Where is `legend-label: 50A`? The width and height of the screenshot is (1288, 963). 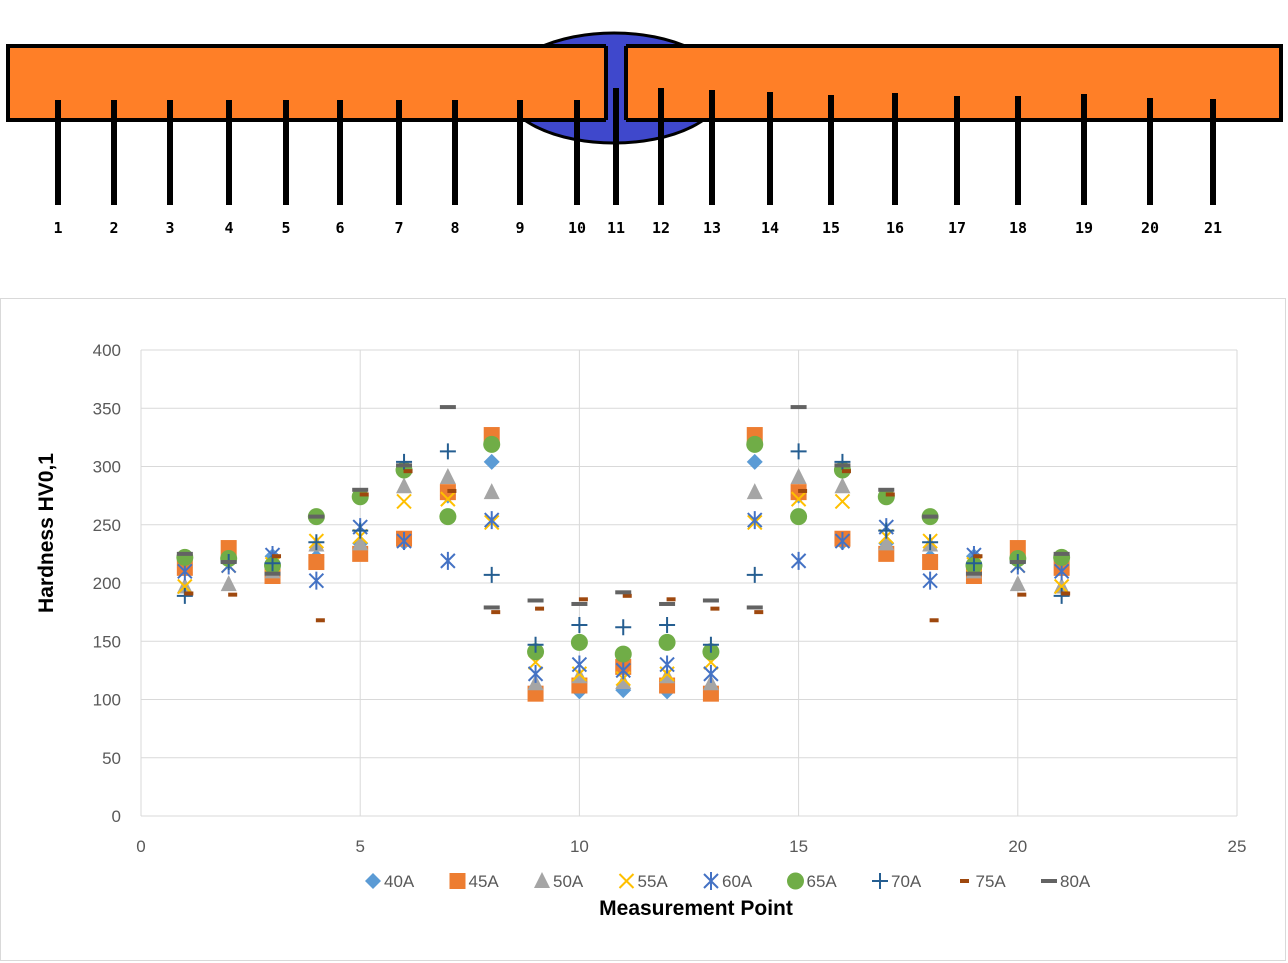
legend-label: 50A is located at coordinates (568, 881).